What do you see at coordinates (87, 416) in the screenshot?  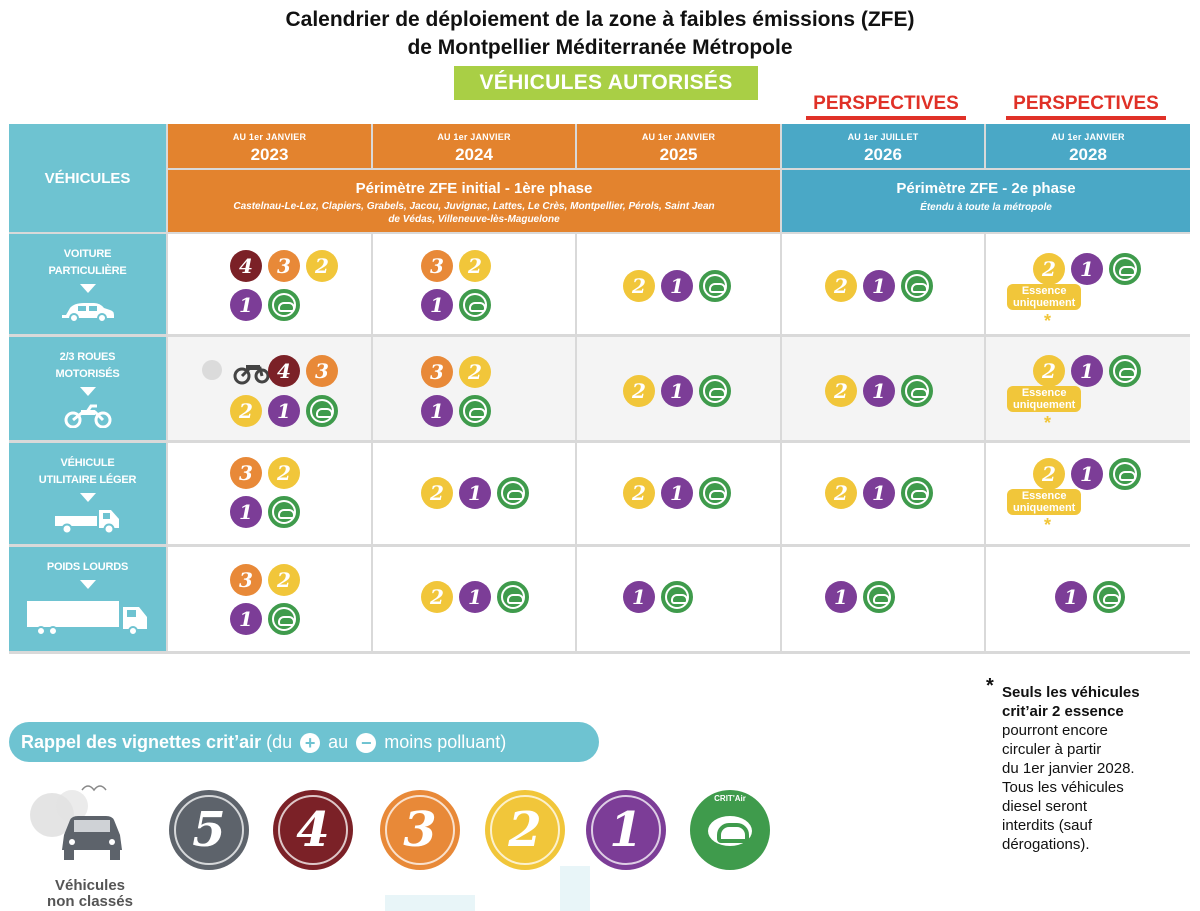 I see `motorbike-icon` at bounding box center [87, 416].